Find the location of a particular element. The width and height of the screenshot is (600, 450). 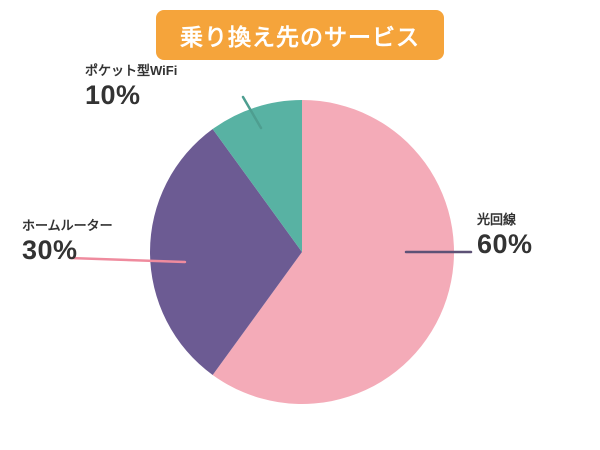

slice-percent: 60% is located at coordinates (505, 244).